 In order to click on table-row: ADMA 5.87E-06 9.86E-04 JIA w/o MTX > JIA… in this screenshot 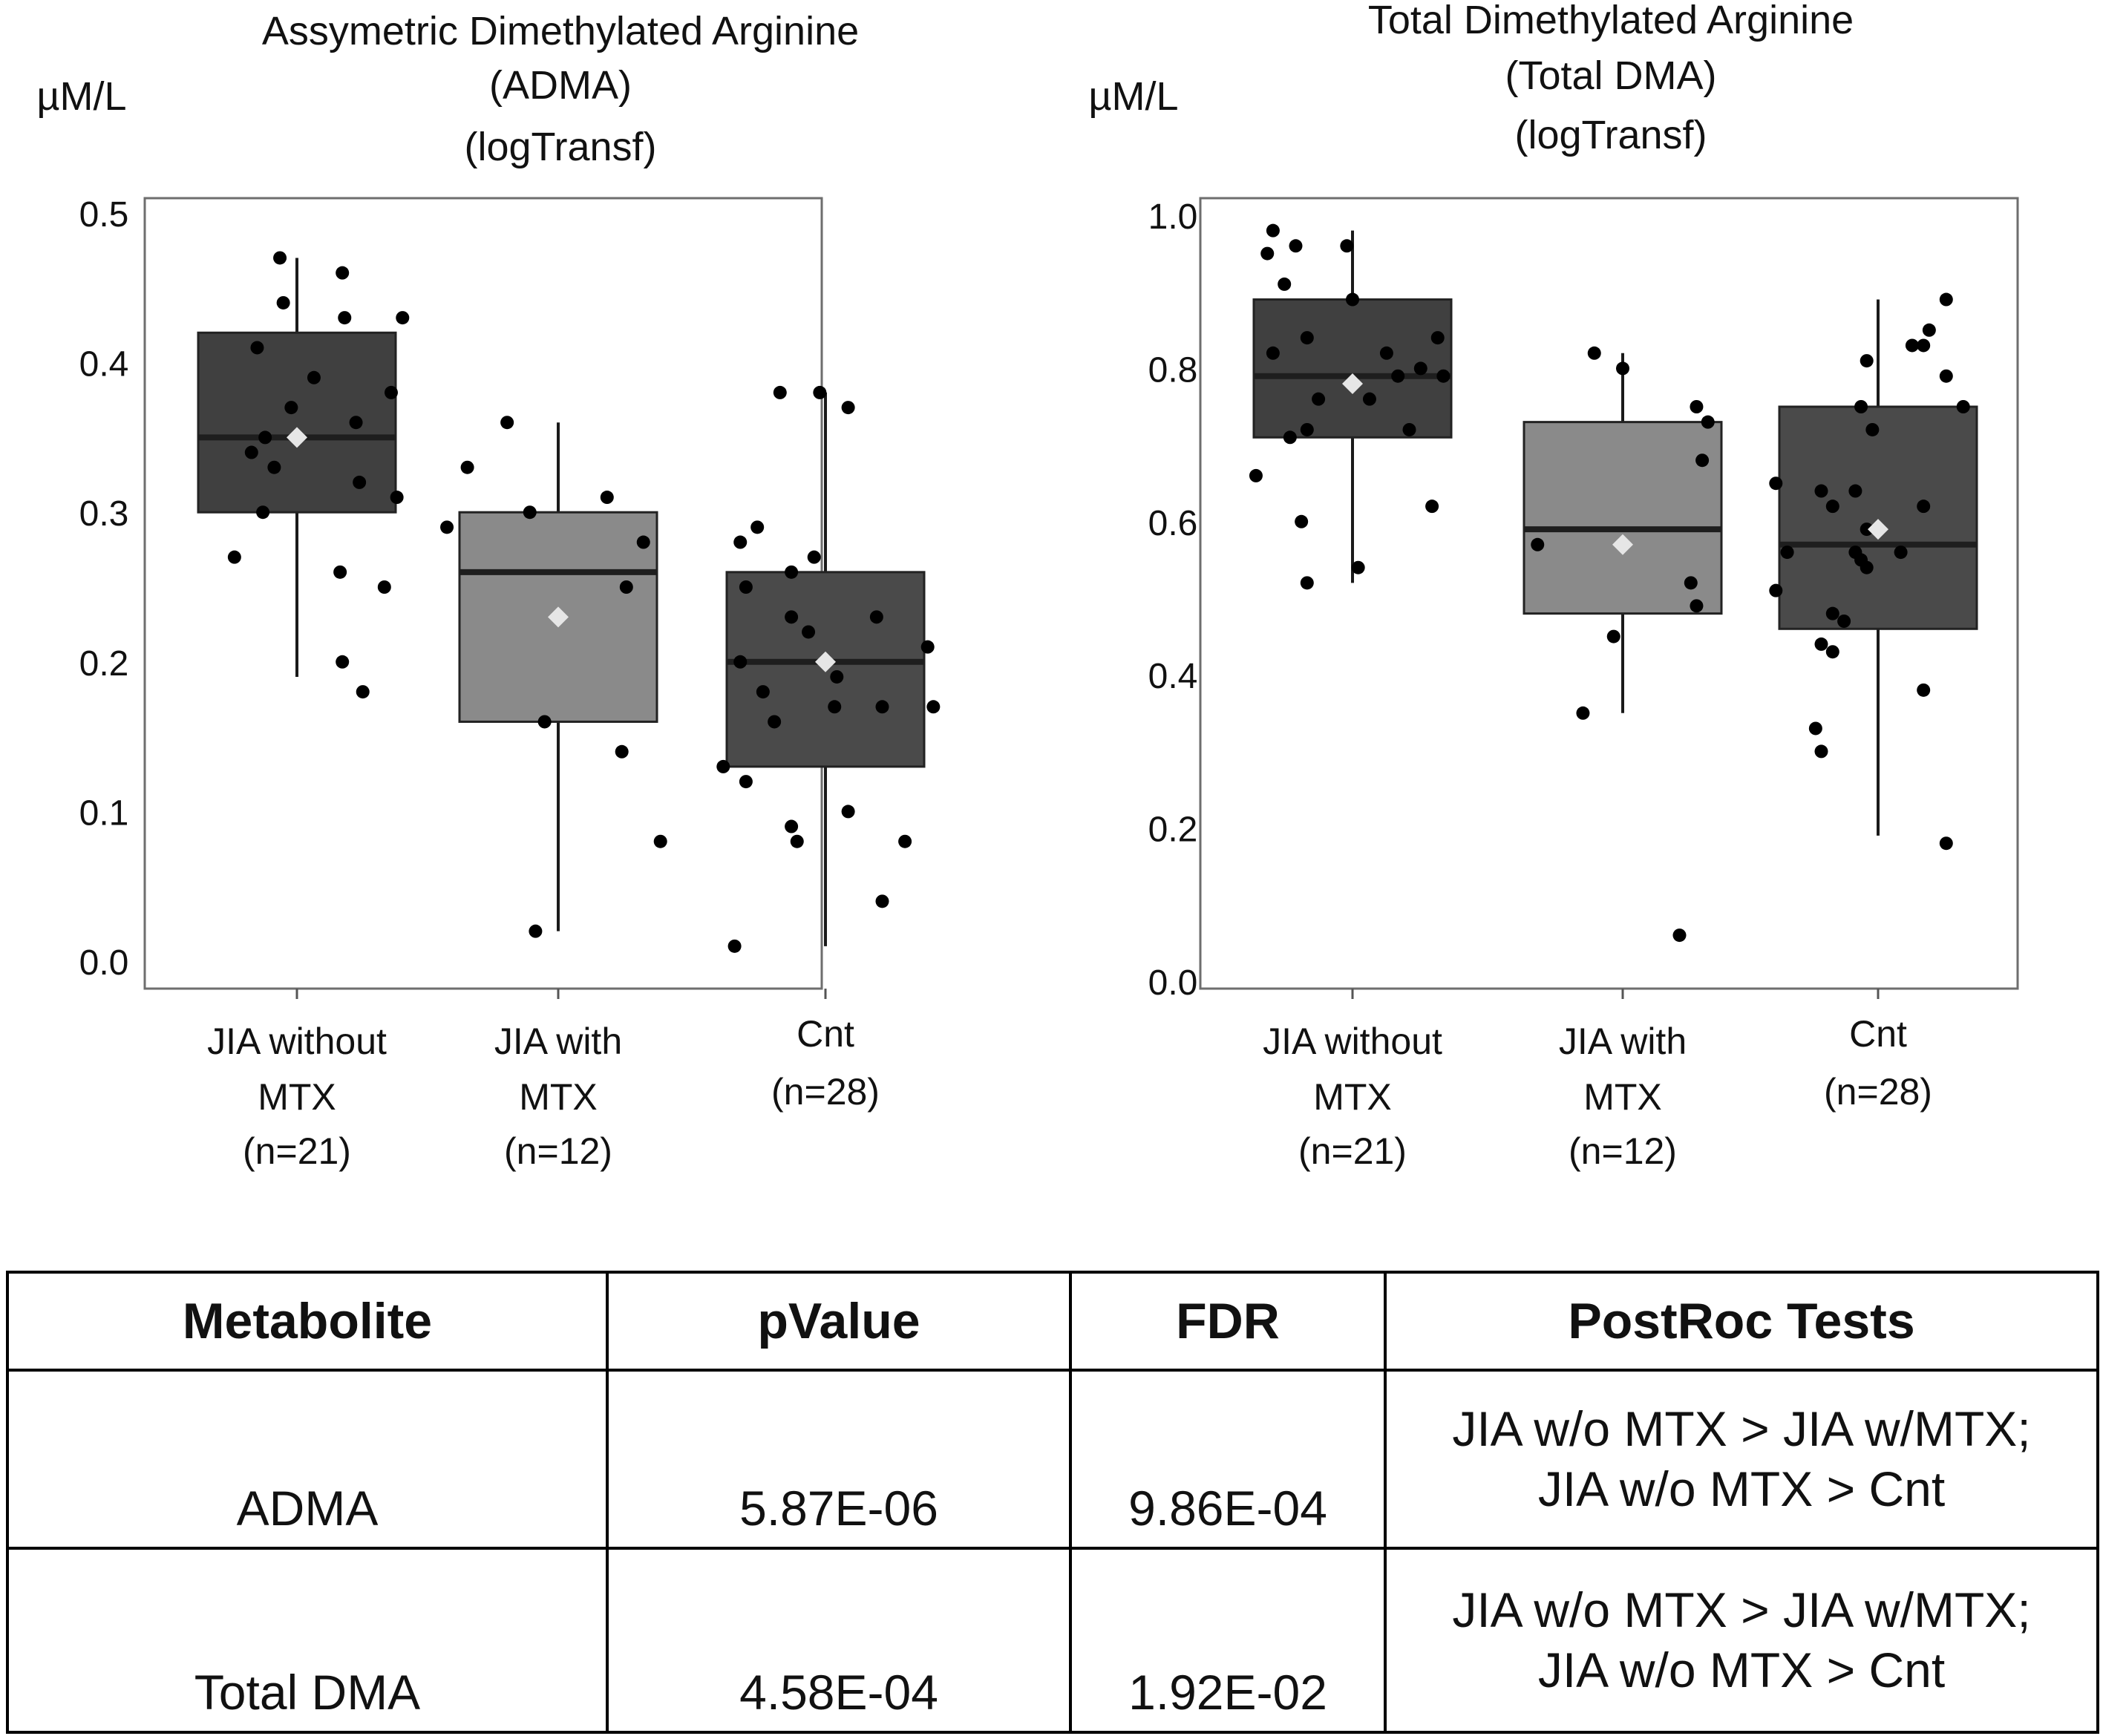, I will do `click(1052, 1459)`.